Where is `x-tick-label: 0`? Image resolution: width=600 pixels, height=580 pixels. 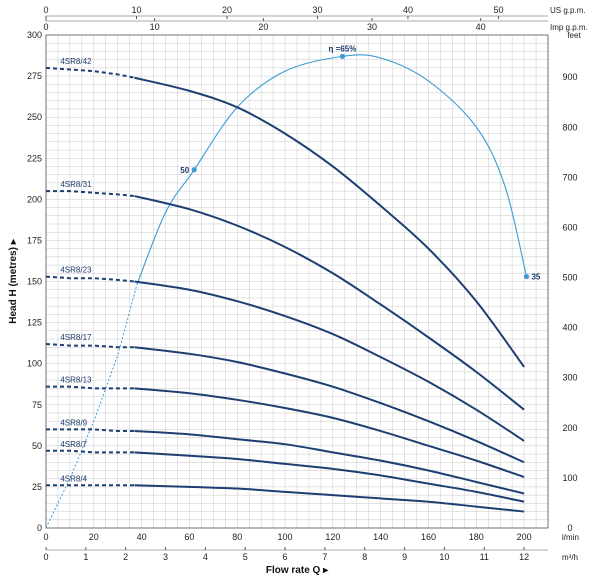
x-tick-label: 0 is located at coordinates (45, 537).